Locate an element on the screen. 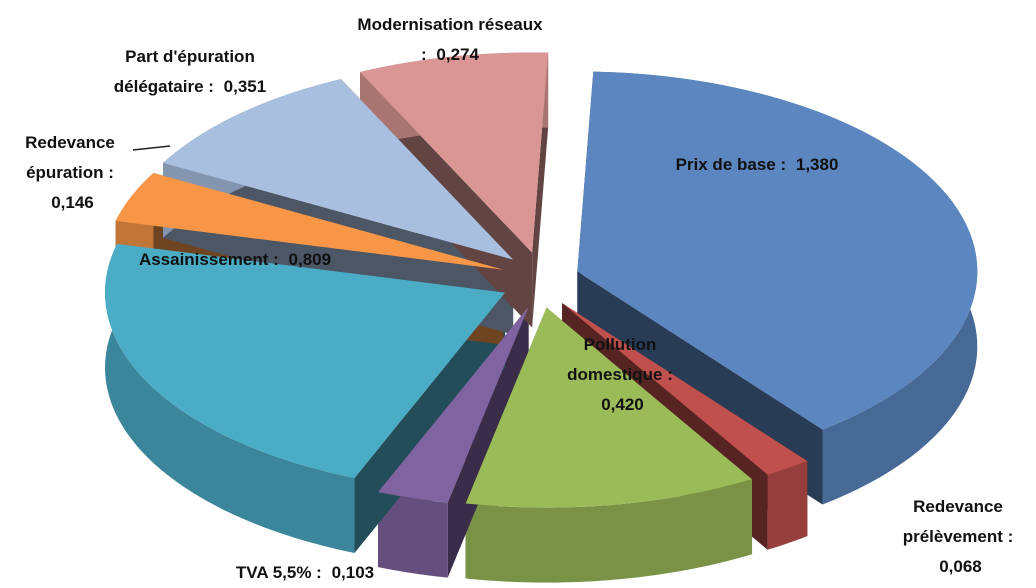  category-label: Redevance épuration : is located at coordinates (70, 157).